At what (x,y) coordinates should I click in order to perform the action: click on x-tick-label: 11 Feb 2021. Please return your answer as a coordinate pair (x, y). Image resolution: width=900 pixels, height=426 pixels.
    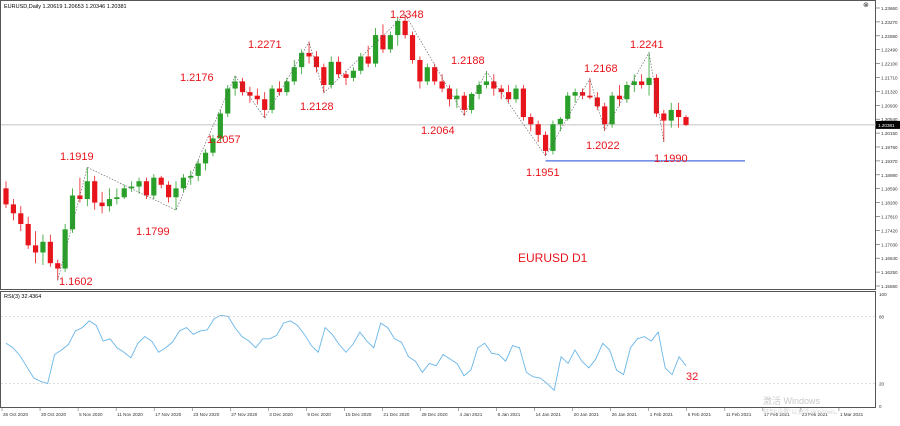
    Looking at the image, I should click on (739, 414).